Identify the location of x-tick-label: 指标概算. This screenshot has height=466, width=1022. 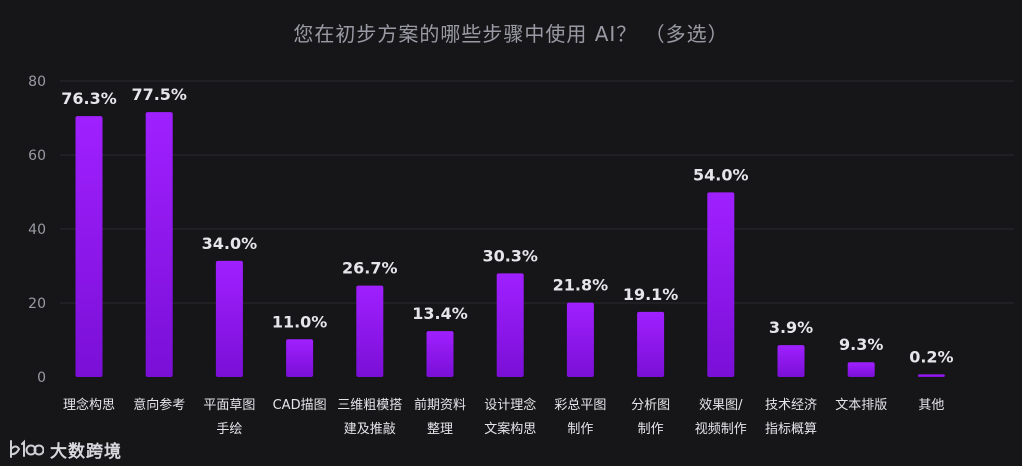
(791, 429).